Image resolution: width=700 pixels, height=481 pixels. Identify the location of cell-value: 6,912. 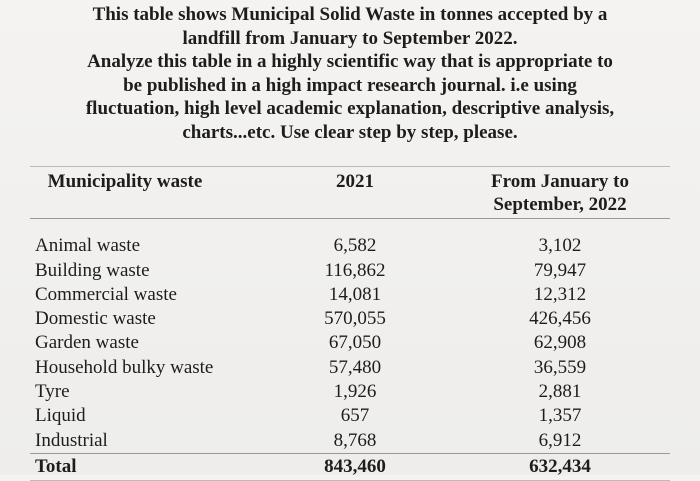
(560, 440).